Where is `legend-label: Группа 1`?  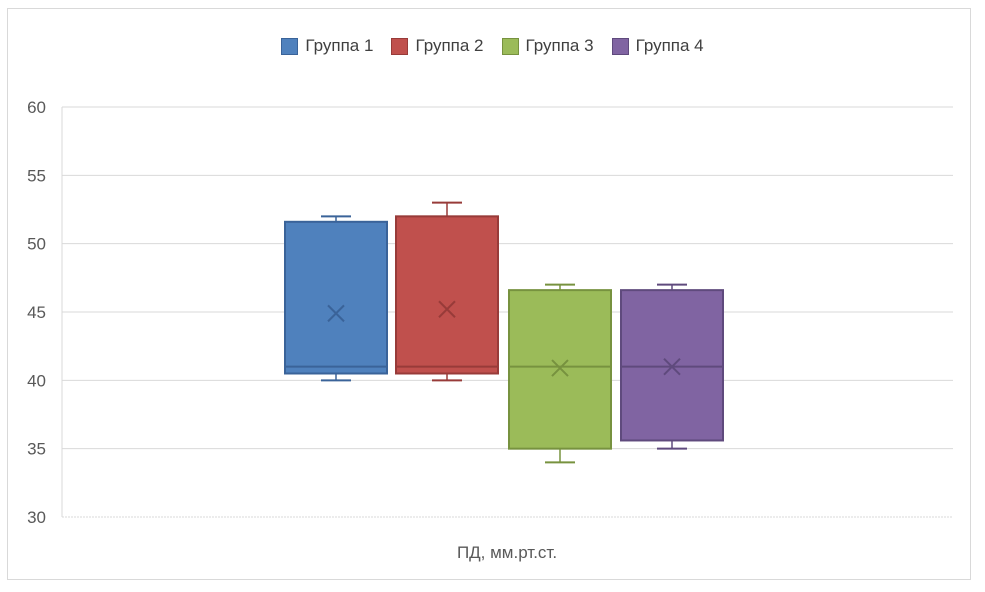
legend-label: Группа 1 is located at coordinates (339, 45).